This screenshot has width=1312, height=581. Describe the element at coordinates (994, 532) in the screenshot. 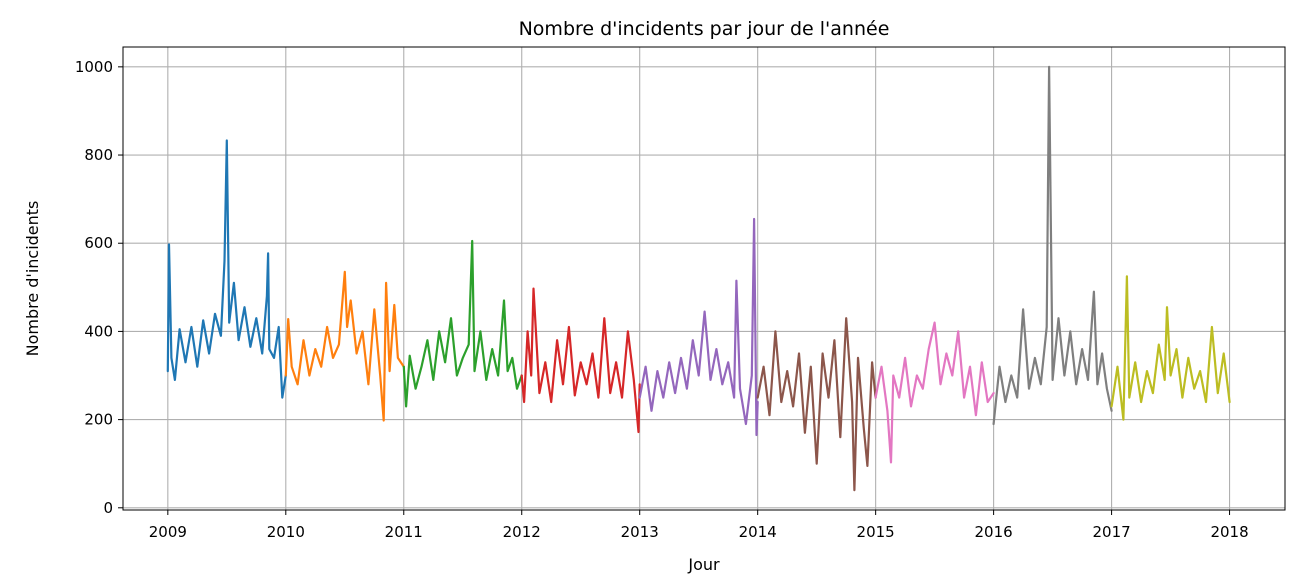

I see `x-tick-label: 2016` at that location.